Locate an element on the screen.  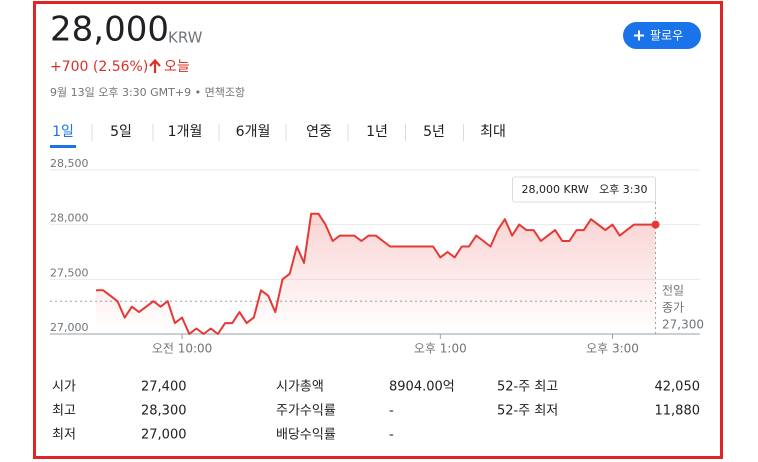
tab-underline is located at coordinates (63, 146).